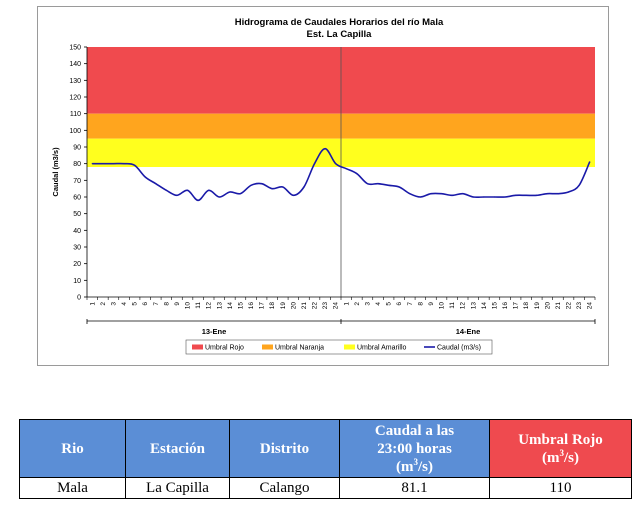  I want to click on x-tick-label: 17, so click(262, 306).